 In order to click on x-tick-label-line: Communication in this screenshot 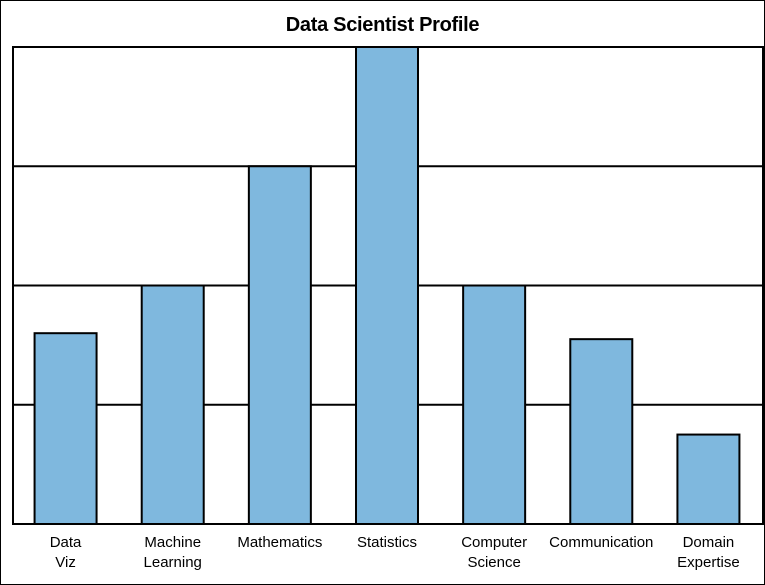, I will do `click(601, 542)`.